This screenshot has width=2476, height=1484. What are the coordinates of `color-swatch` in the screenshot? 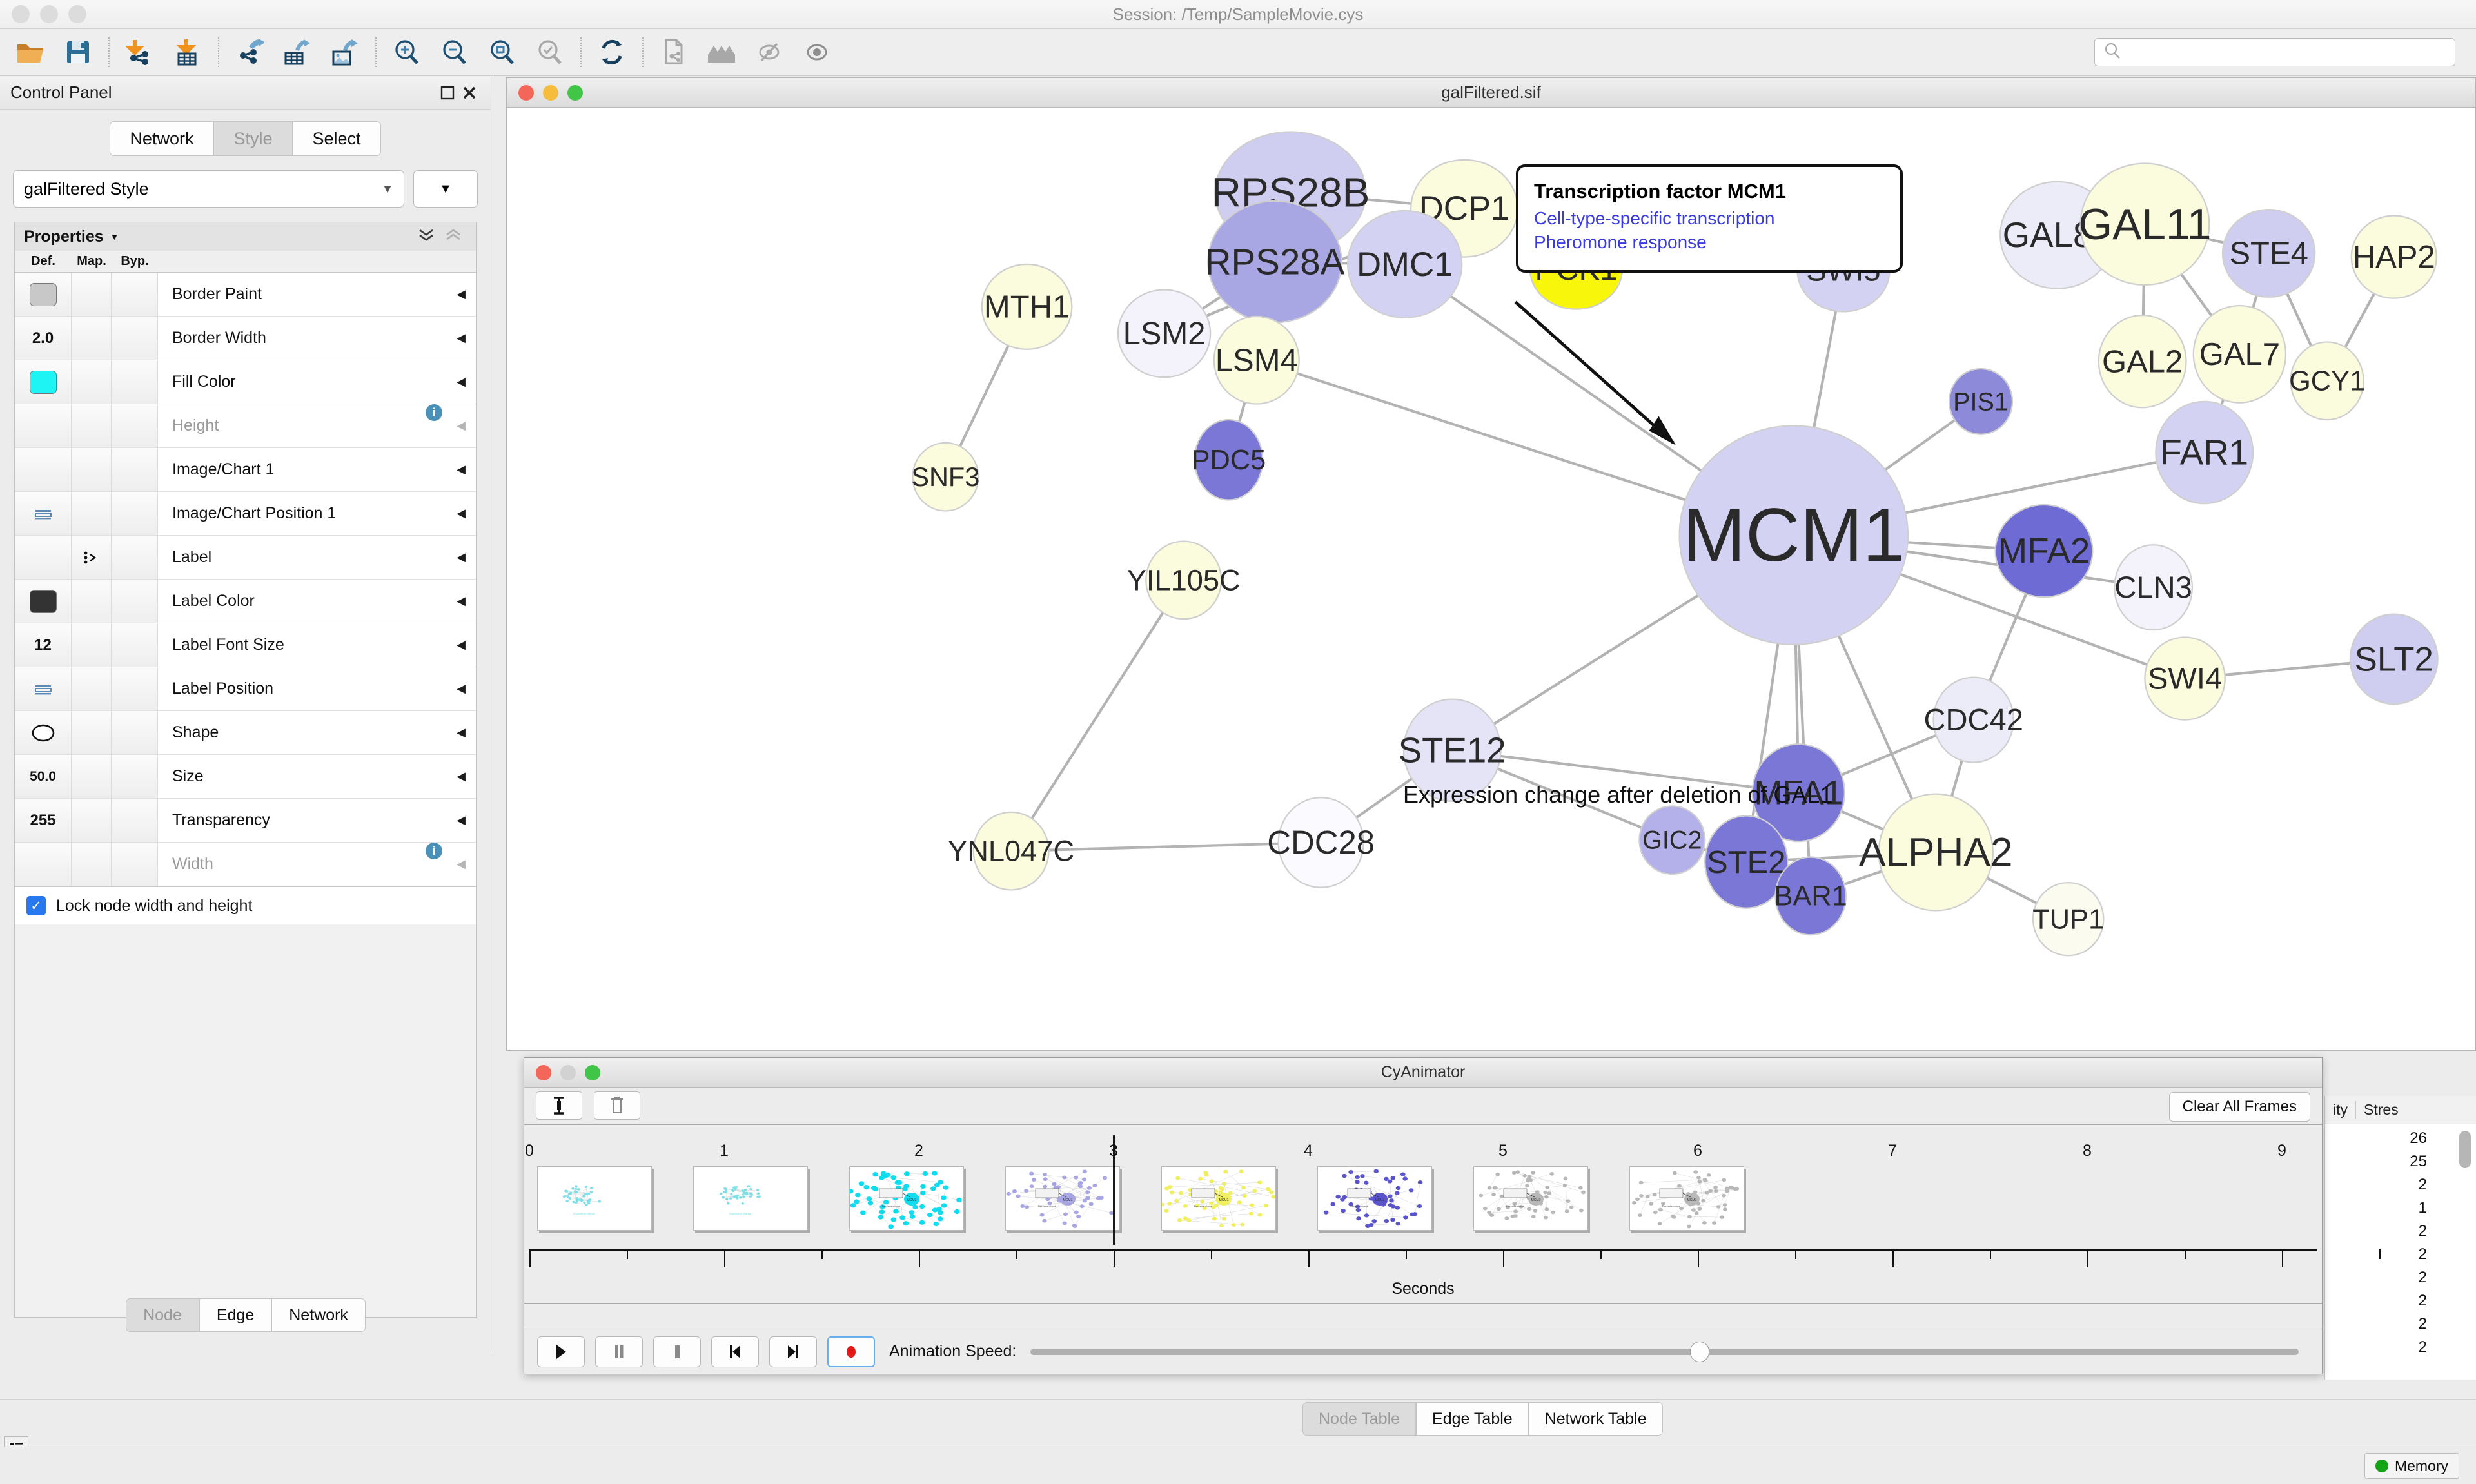 It's located at (43, 294).